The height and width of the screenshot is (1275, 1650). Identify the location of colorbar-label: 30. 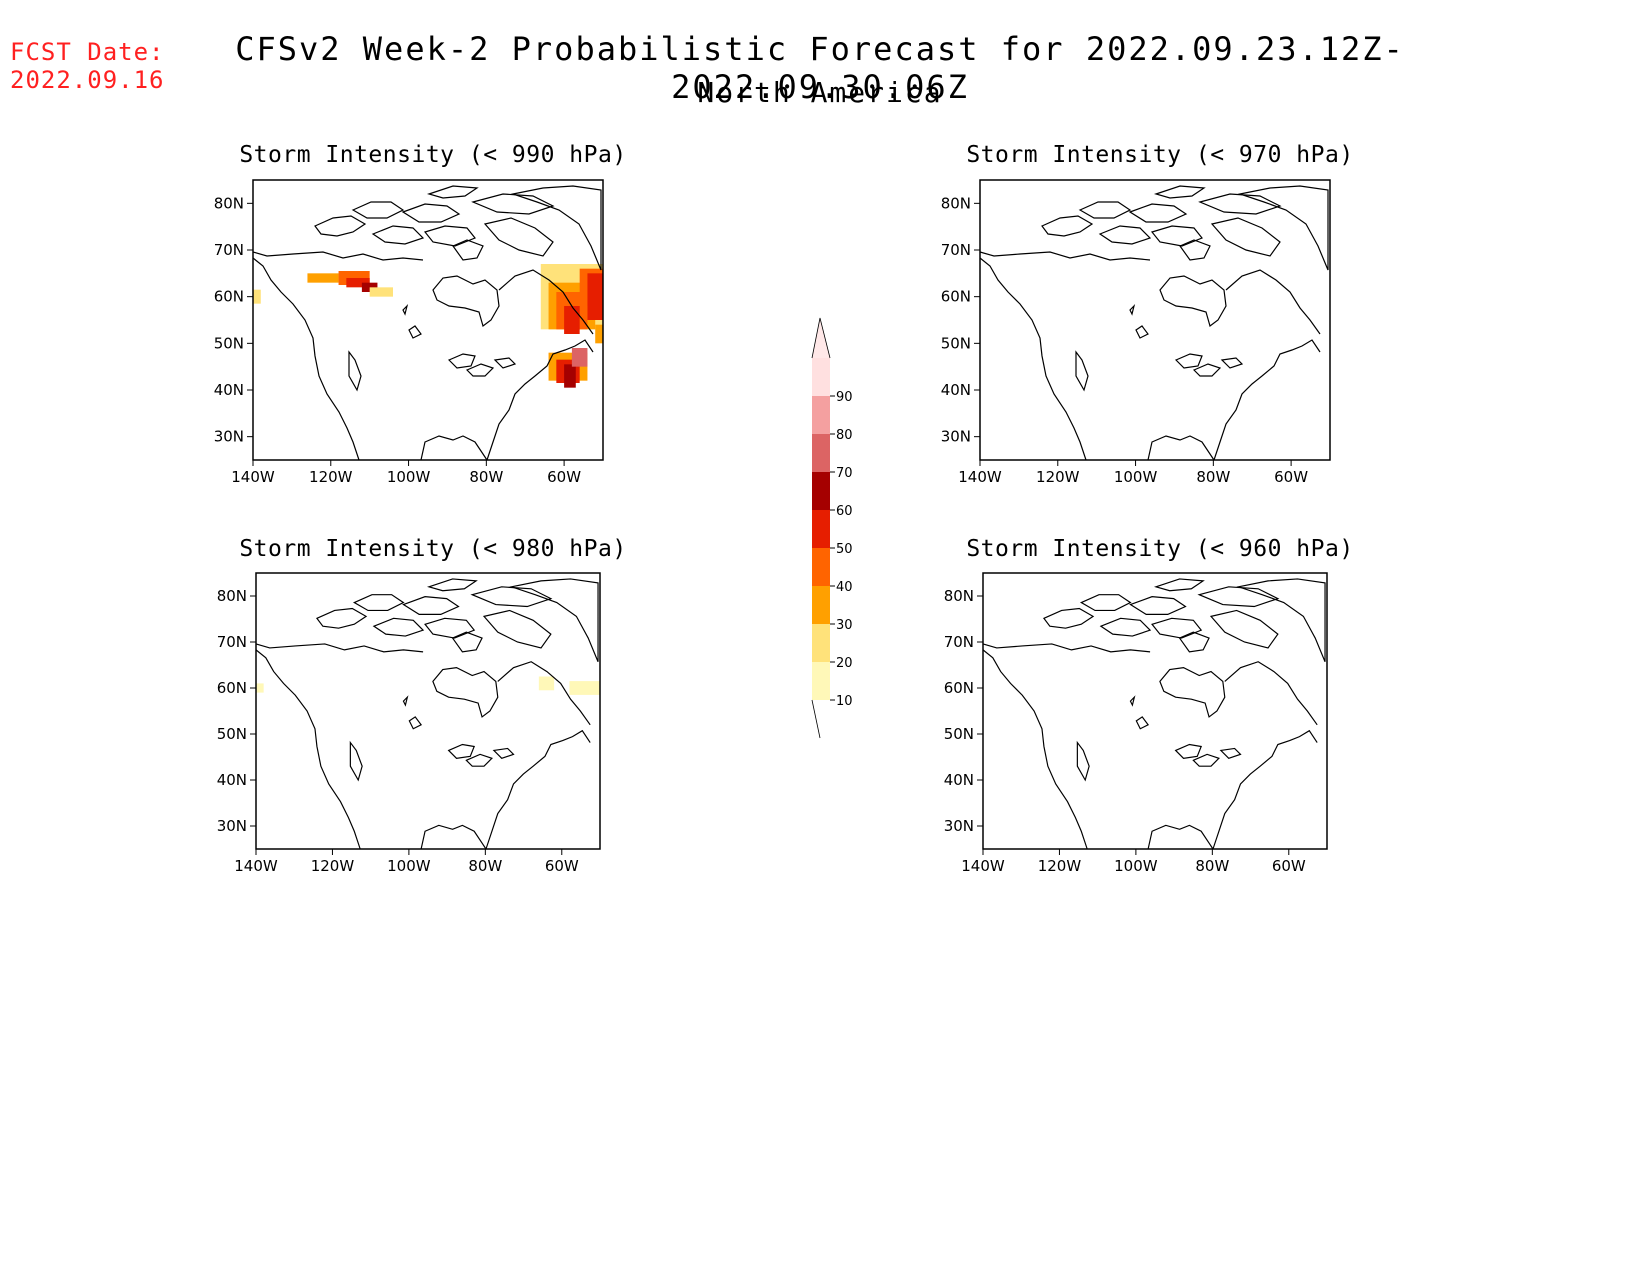
(844, 625).